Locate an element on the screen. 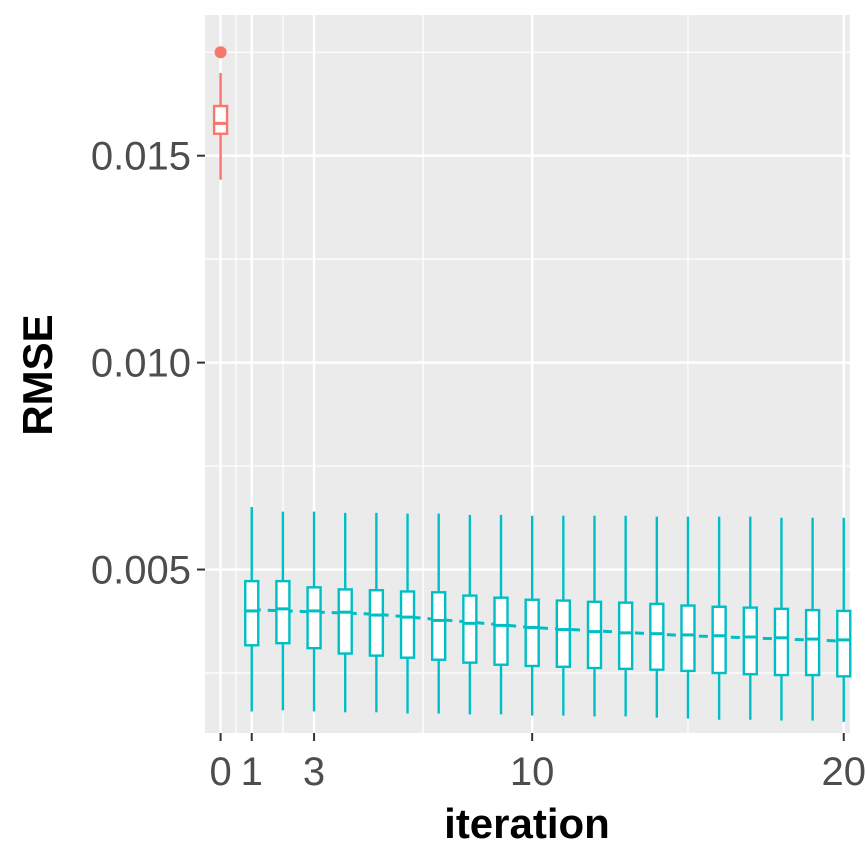 Image resolution: width=865 pixels, height=865 pixels. x-tick-label: 0 is located at coordinates (220, 772).